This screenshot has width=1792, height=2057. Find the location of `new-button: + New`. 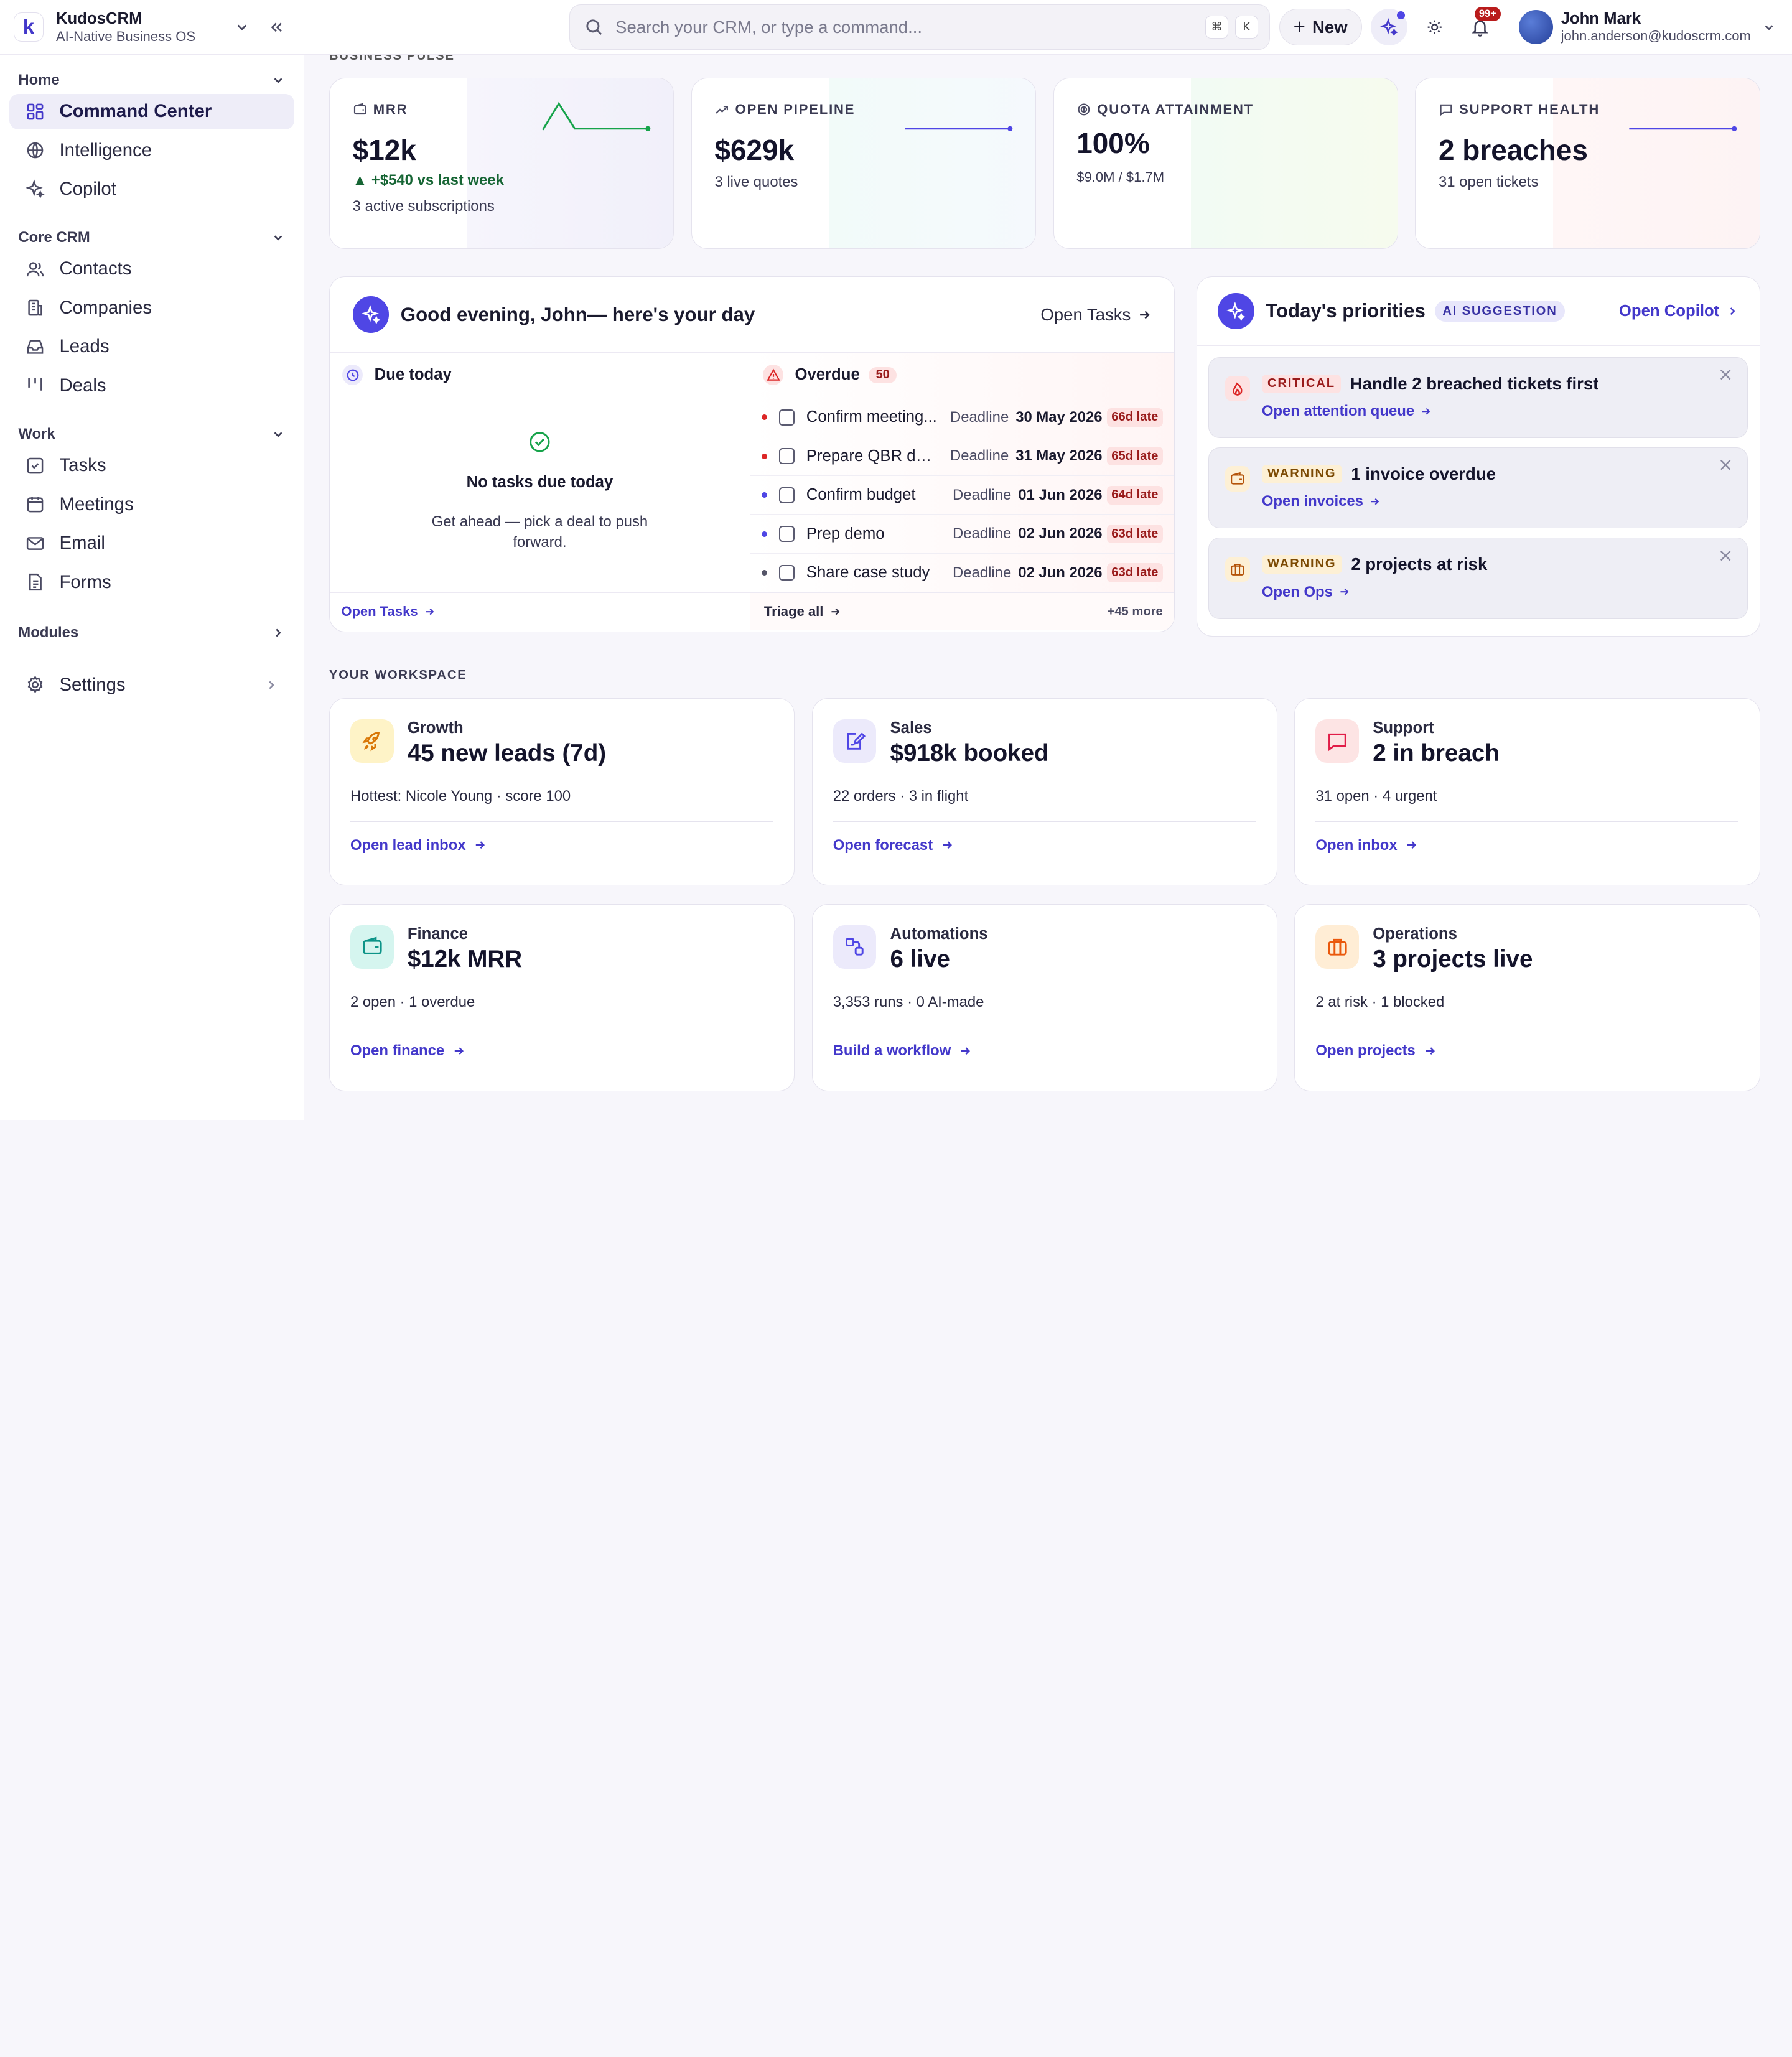

new-button: + New is located at coordinates (1321, 27).